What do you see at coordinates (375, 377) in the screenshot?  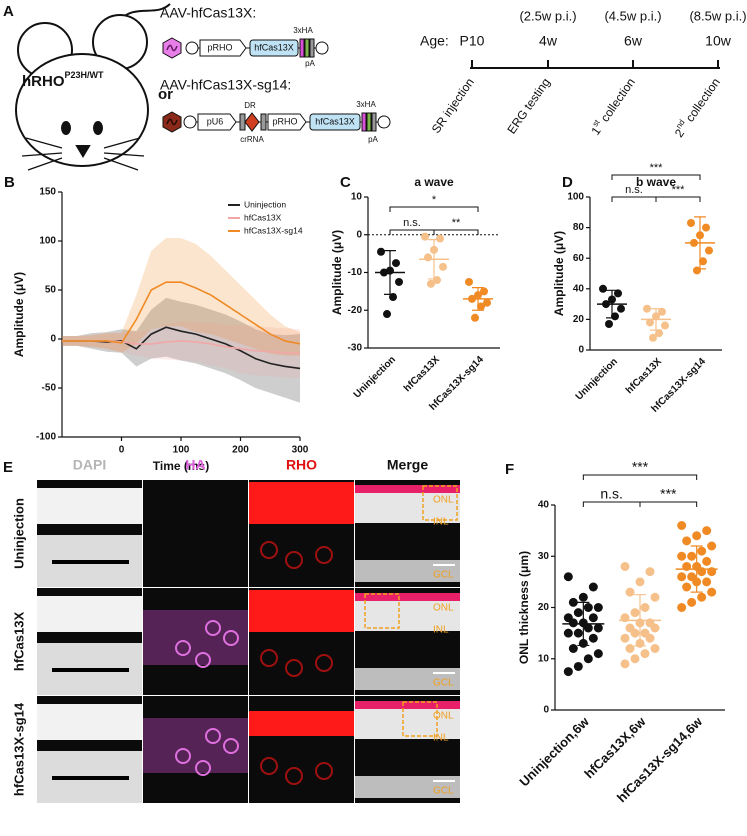 I see `x-tick-label: Uninjection` at bounding box center [375, 377].